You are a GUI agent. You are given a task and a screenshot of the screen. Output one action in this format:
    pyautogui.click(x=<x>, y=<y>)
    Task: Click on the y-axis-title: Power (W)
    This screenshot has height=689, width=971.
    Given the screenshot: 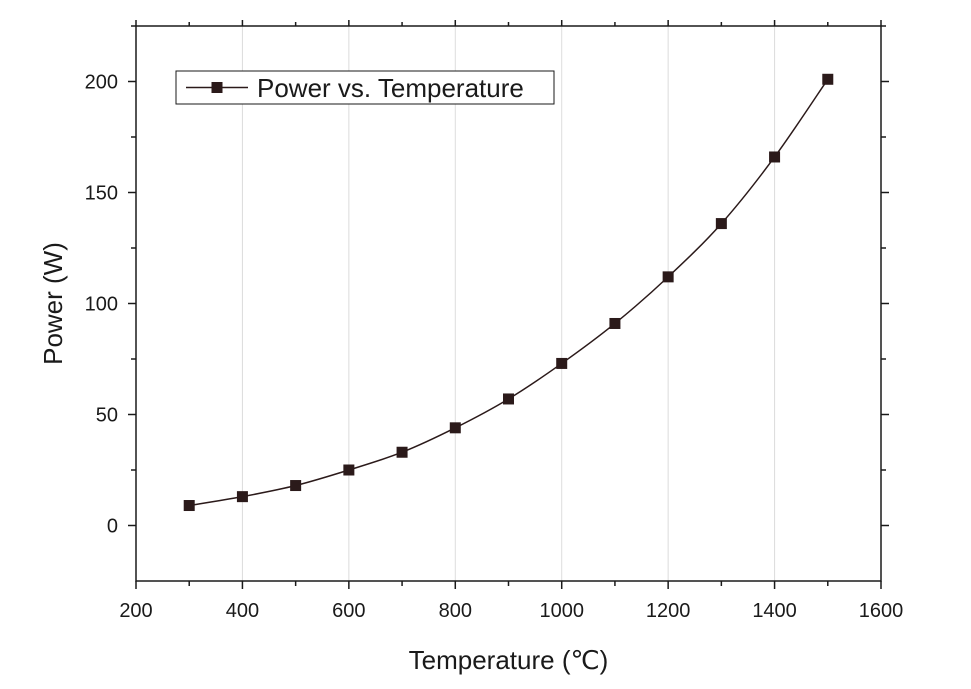 What is the action you would take?
    pyautogui.click(x=53, y=303)
    